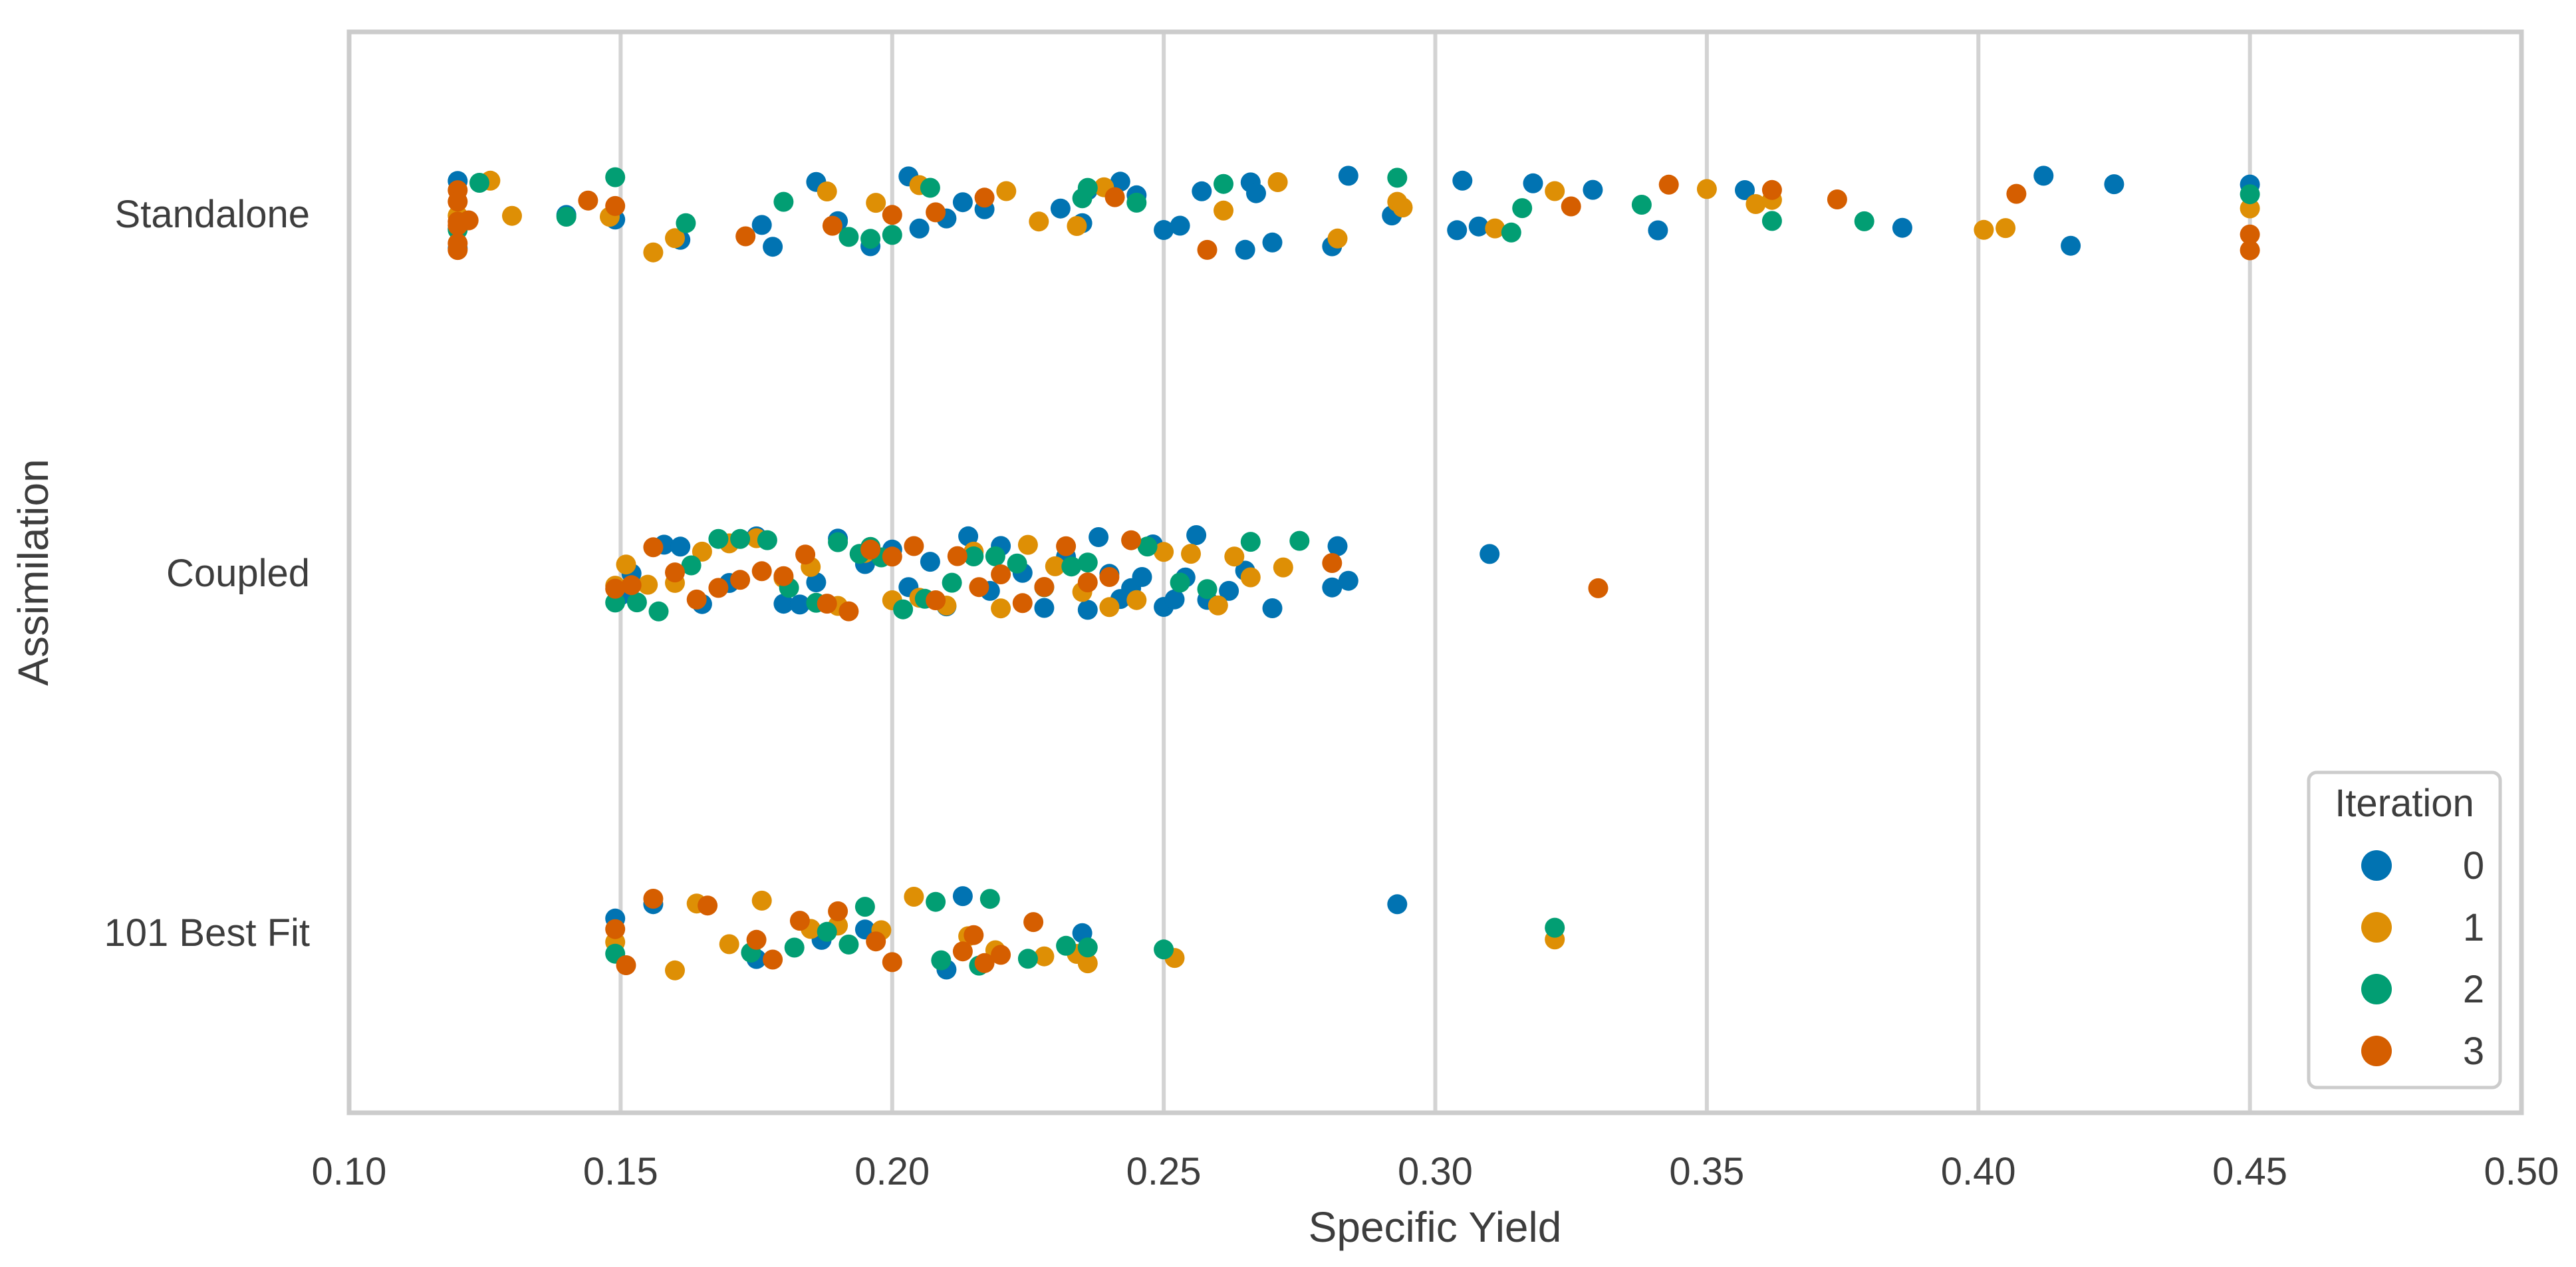 Image resolution: width=2576 pixels, height=1267 pixels. I want to click on x-tick-label: 0.50, so click(2521, 1171).